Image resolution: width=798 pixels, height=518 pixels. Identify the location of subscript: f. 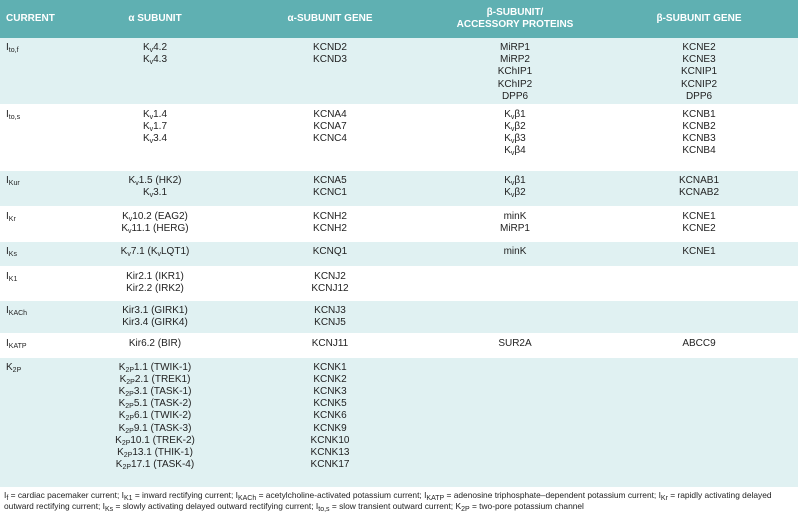
(7, 498).